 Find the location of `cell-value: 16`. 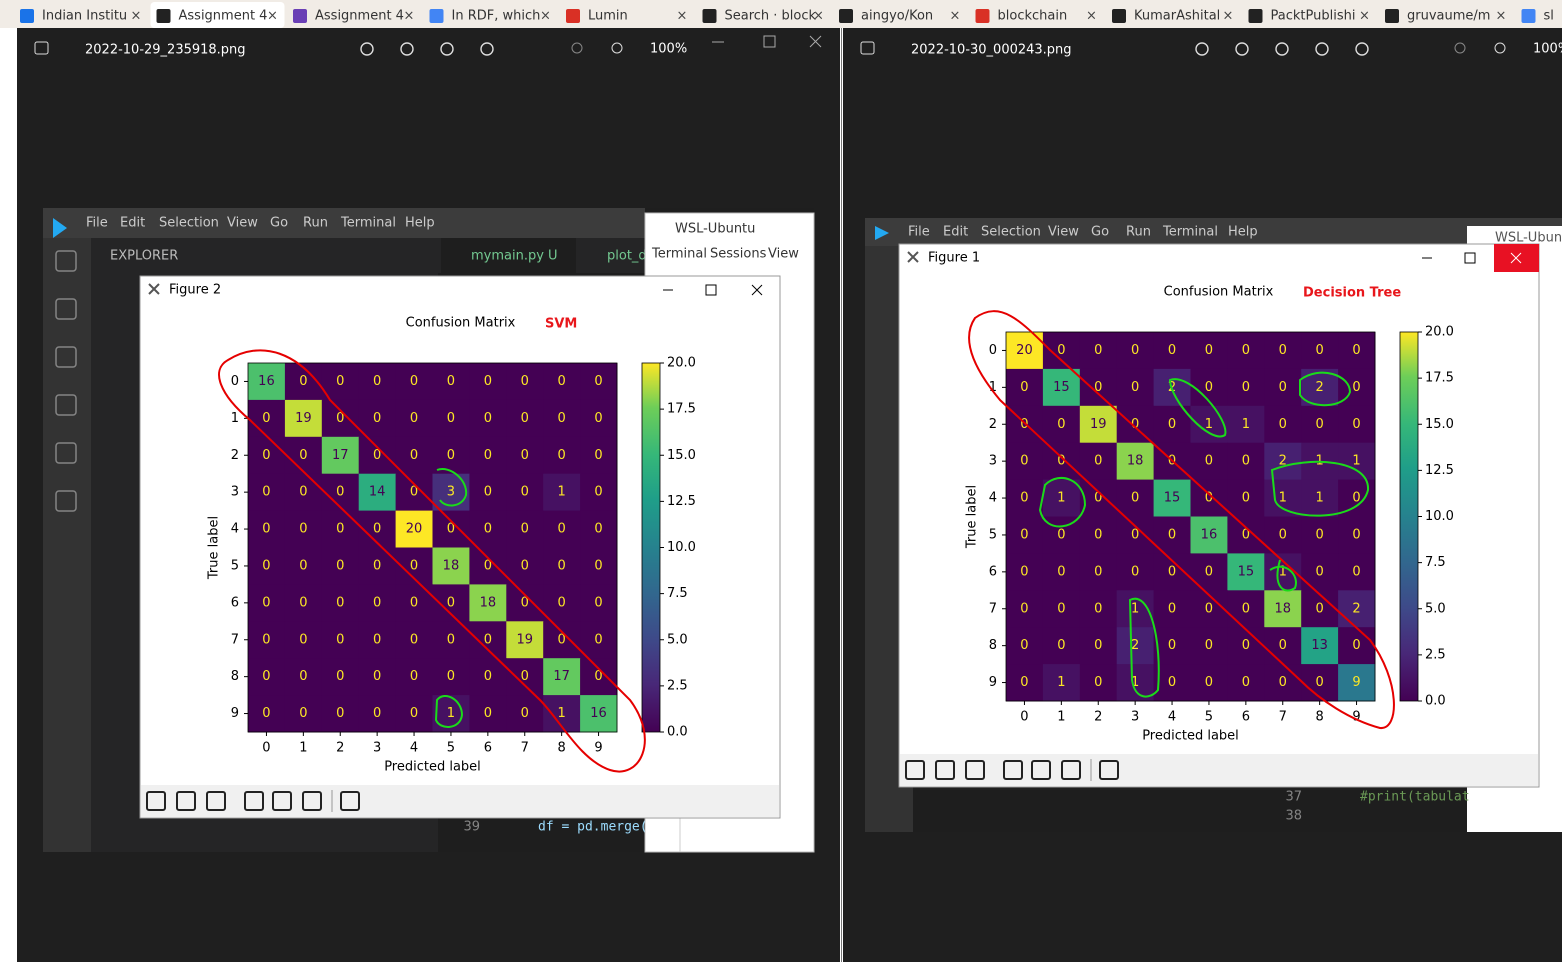

cell-value: 16 is located at coordinates (1209, 534).